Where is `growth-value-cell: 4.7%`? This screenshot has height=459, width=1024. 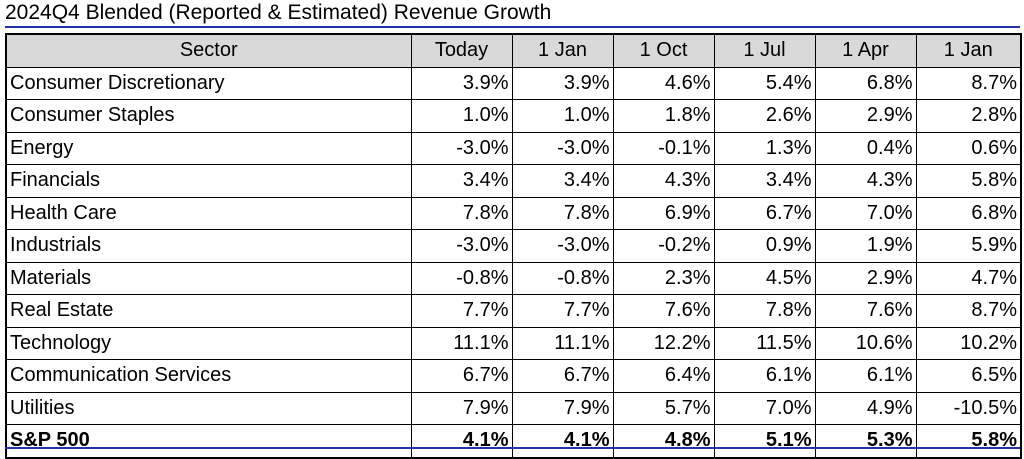 growth-value-cell: 4.7% is located at coordinates (968, 278).